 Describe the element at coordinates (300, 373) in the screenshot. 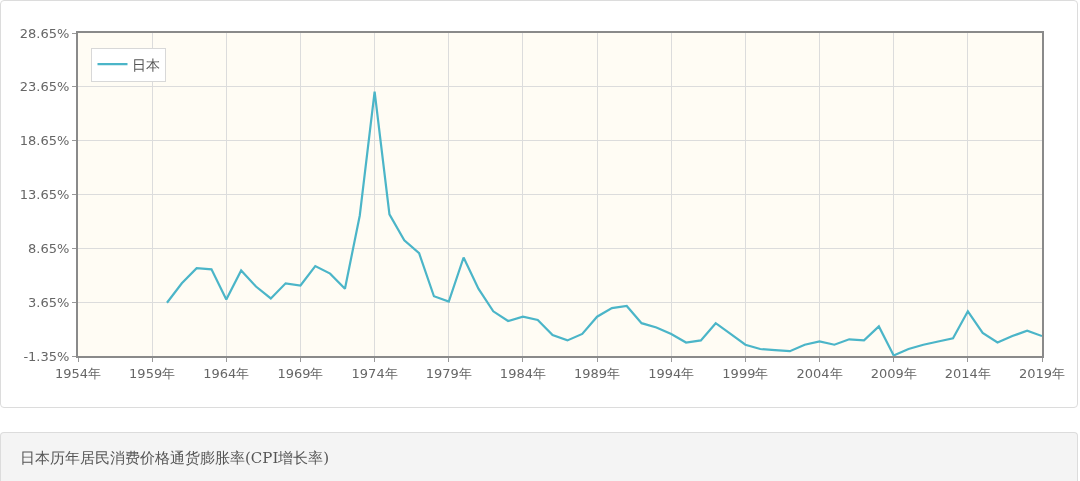

I see `x-tick-label: 1969年` at that location.